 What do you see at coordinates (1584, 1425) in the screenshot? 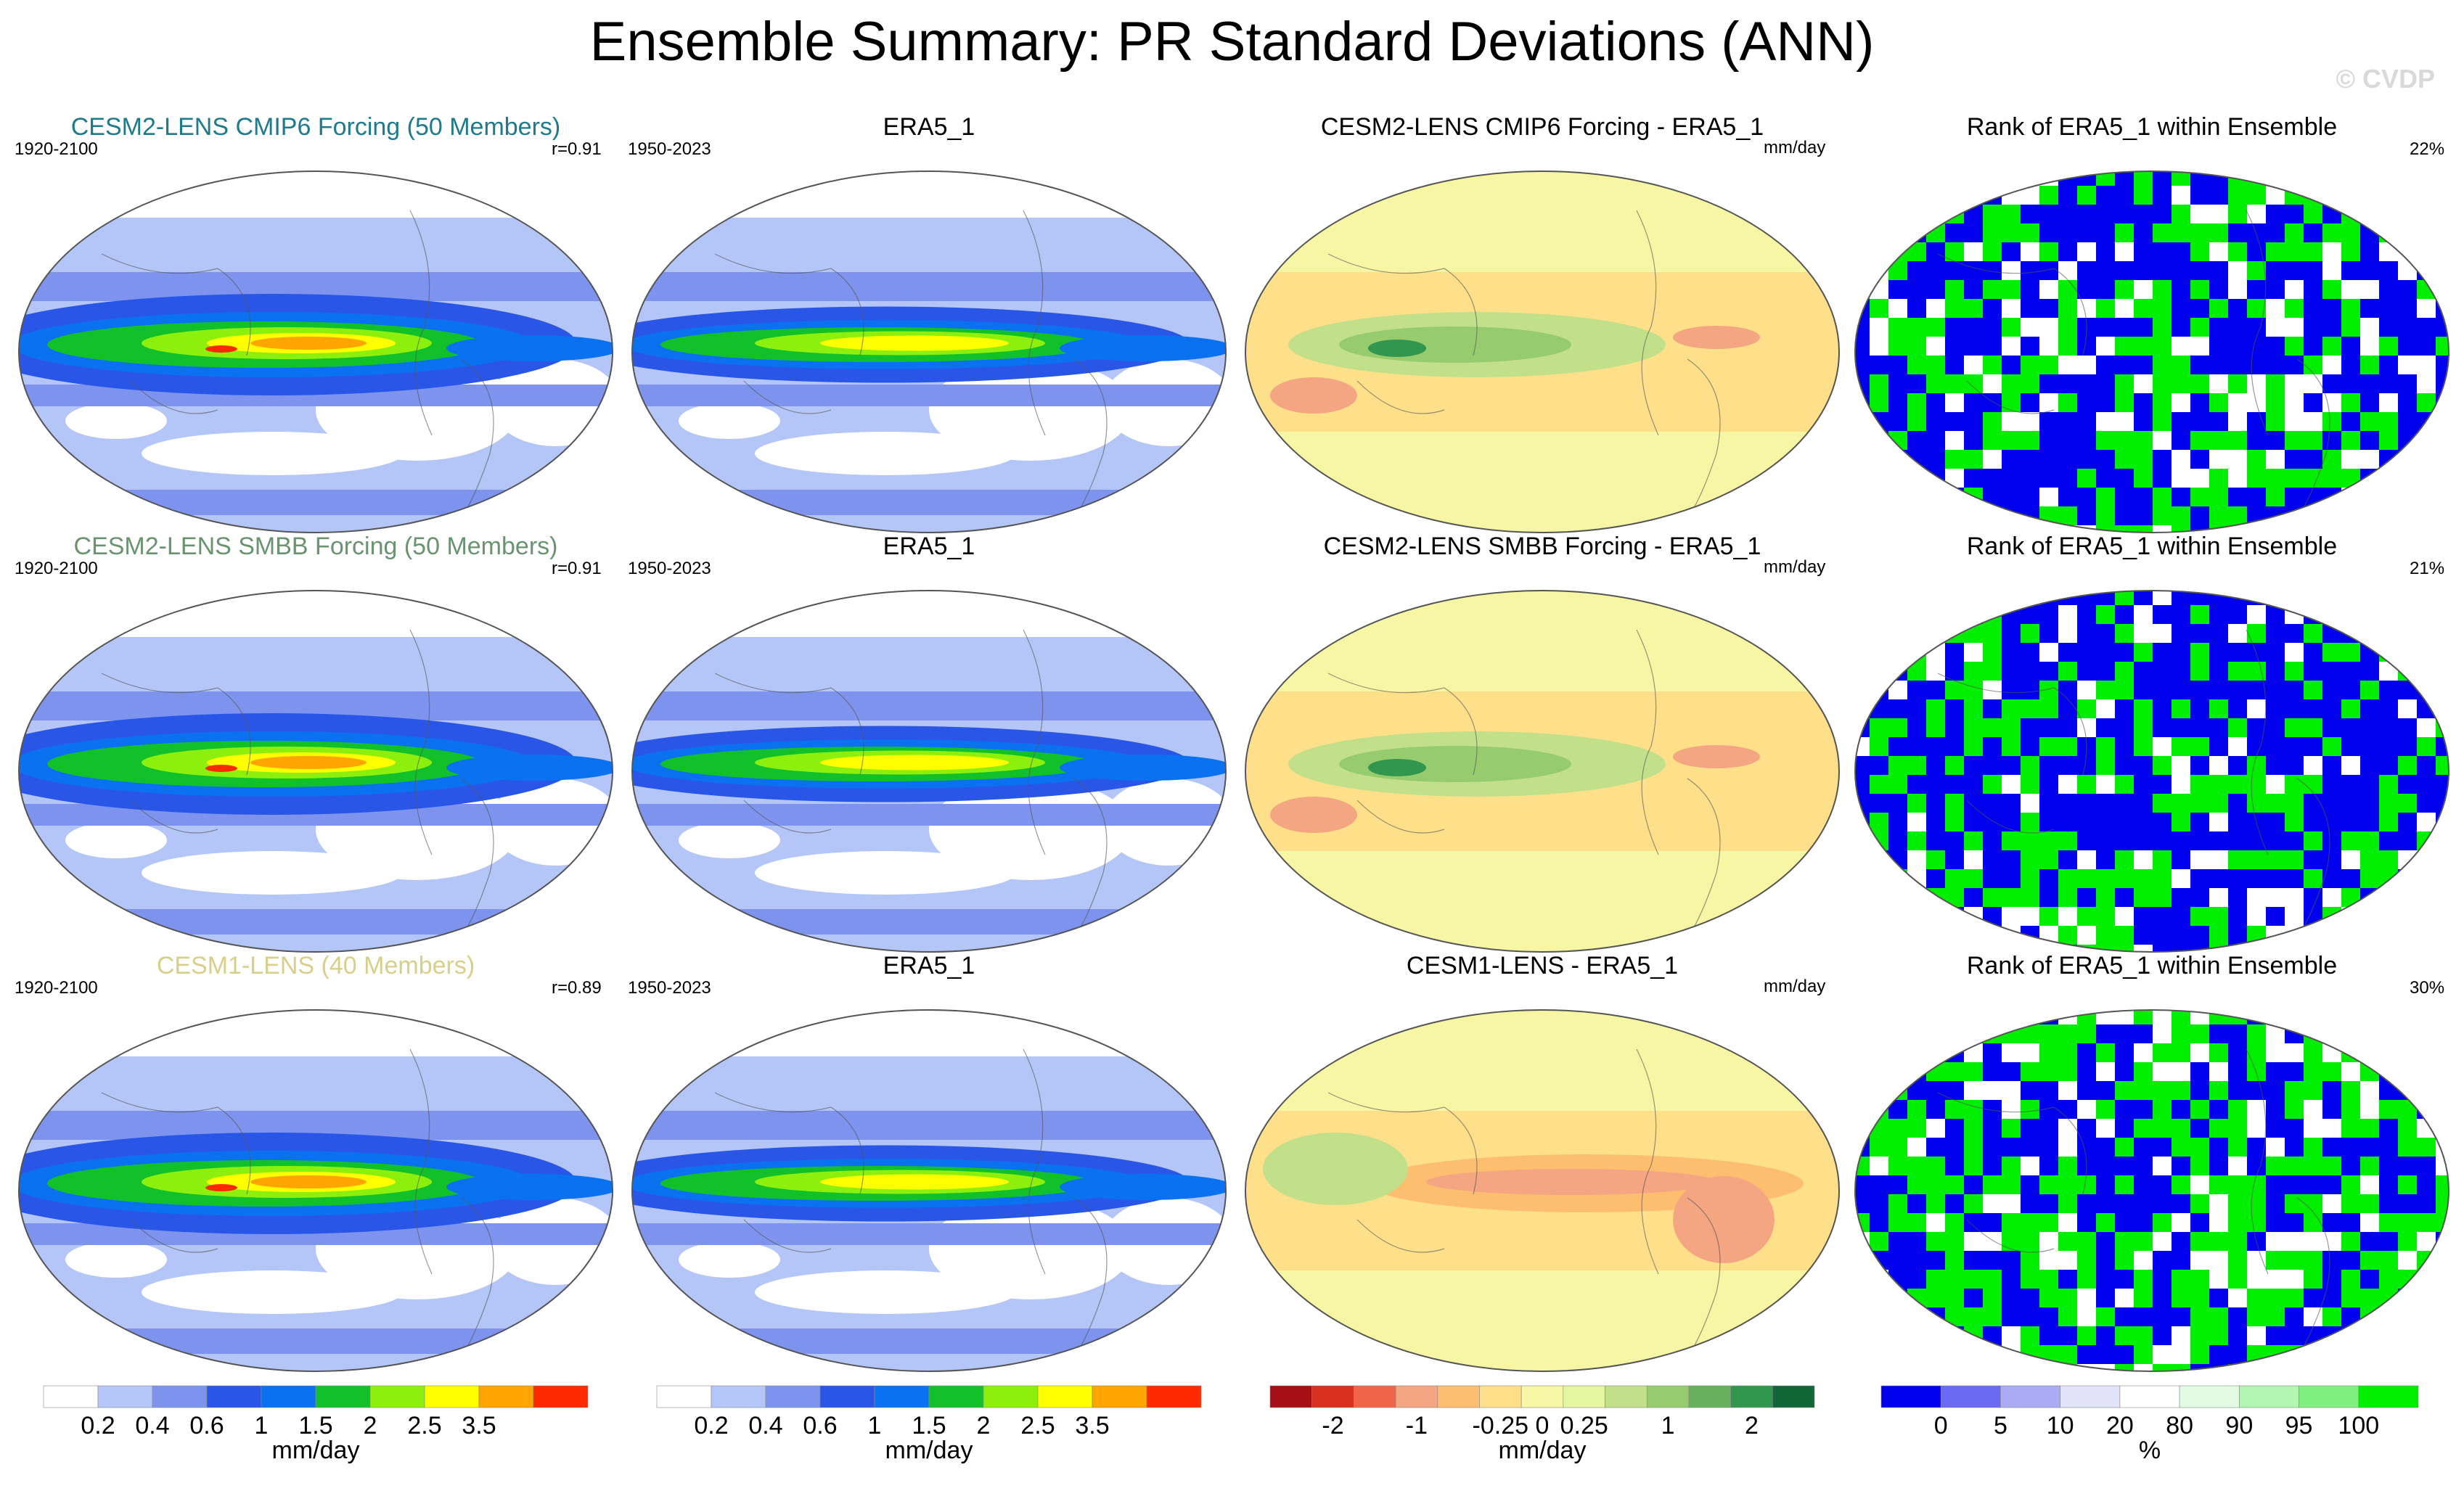
I see `colorbar-diff-tick: 0.25` at bounding box center [1584, 1425].